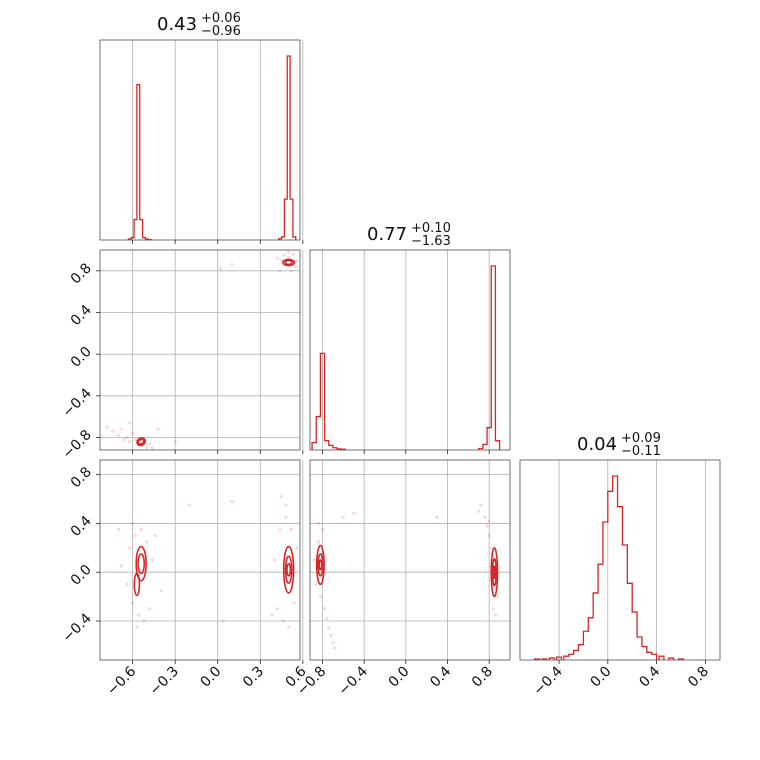 This screenshot has height=760, width=760. Describe the element at coordinates (81, 357) in the screenshot. I see `y-tick-label: 0.0` at that location.